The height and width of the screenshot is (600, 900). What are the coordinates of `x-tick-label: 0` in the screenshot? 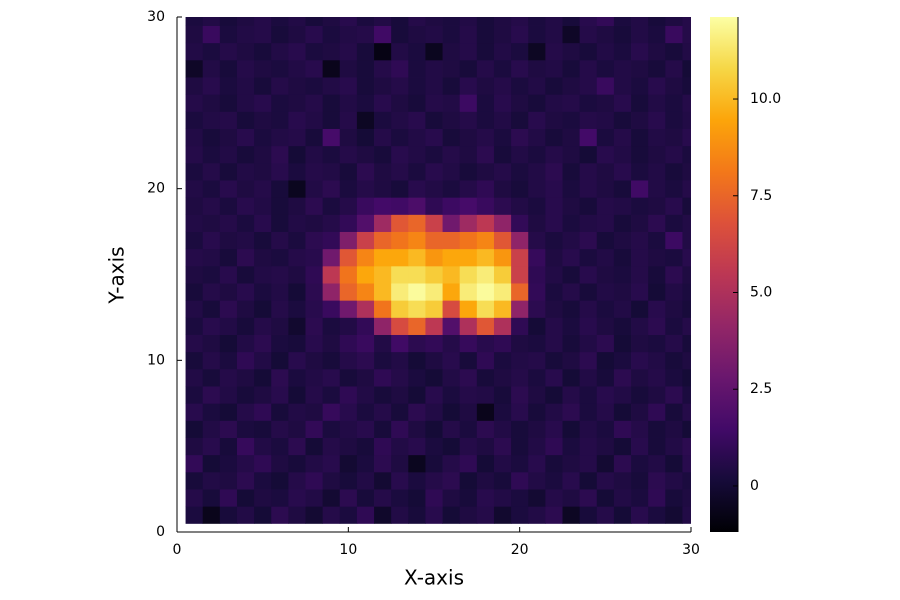 It's located at (177, 550).